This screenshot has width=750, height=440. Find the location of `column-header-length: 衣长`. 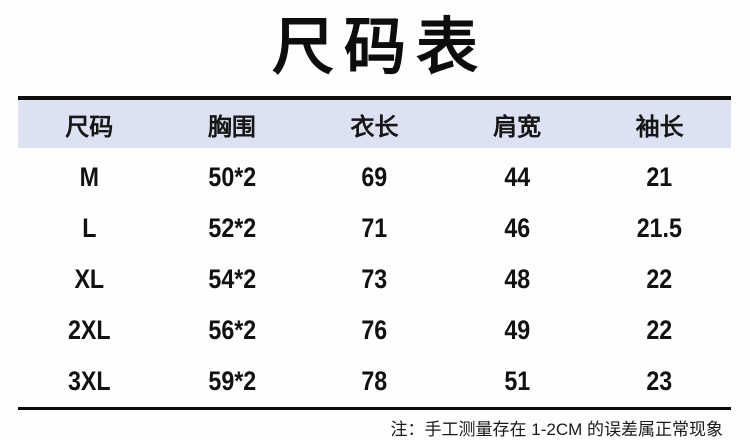

column-header-length: 衣长 is located at coordinates (374, 127).